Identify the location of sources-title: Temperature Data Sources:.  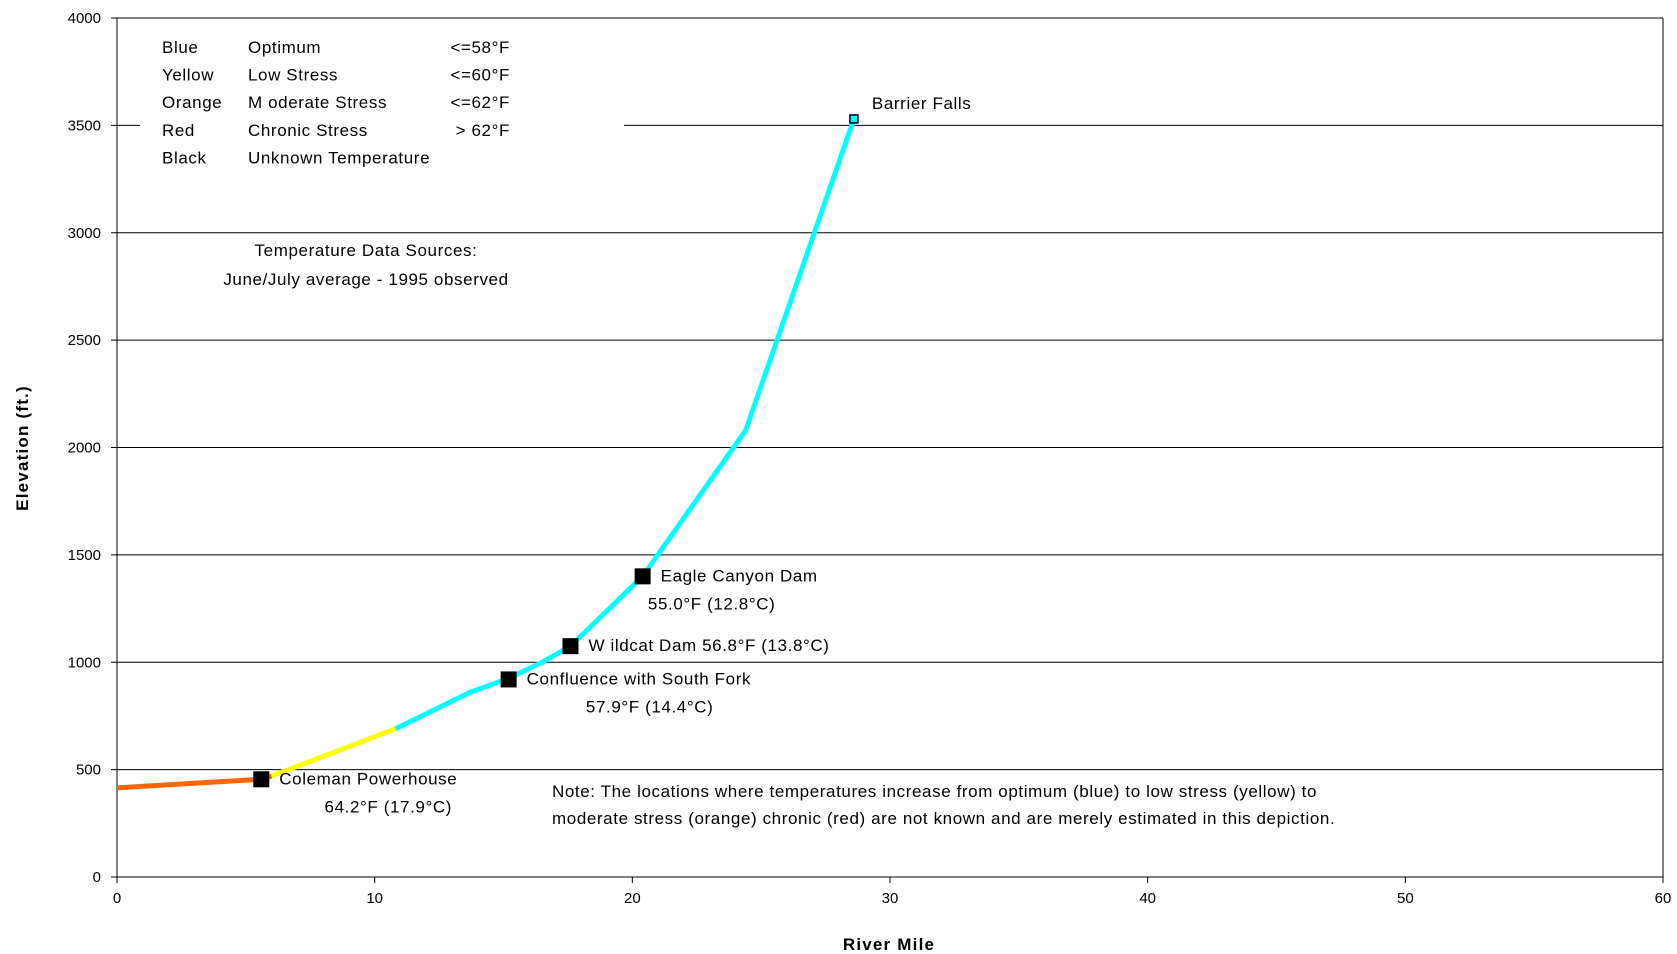
(366, 250).